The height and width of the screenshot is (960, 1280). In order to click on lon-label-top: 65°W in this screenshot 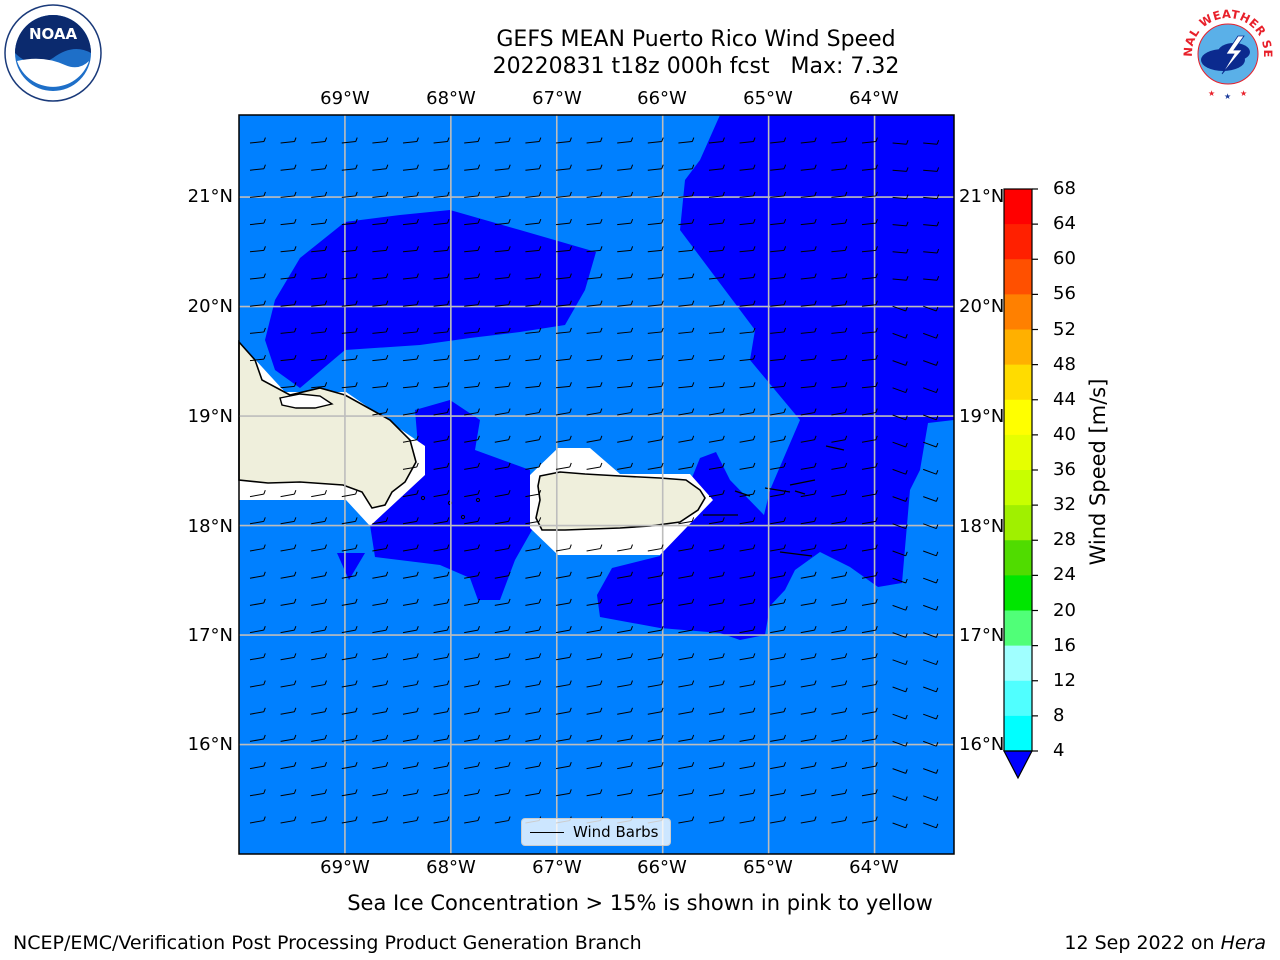, I will do `click(768, 98)`.